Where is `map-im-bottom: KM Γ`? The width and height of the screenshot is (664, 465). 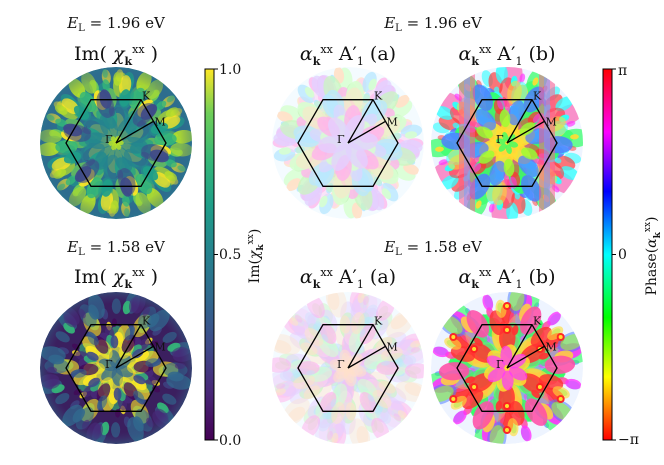 map-im-bottom: KM Γ is located at coordinates (116, 368).